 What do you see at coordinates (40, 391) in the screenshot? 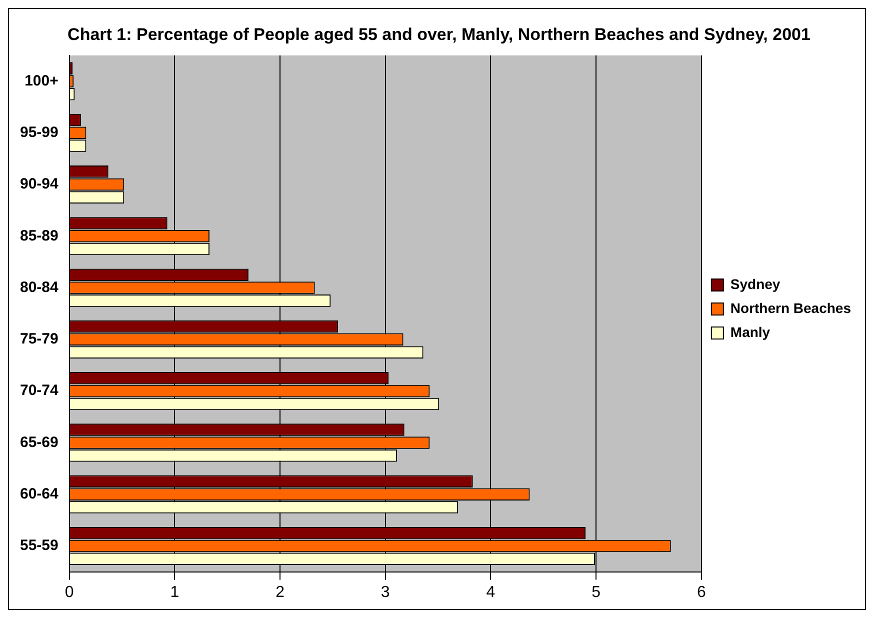
I see `y-tick-label: 70-74` at bounding box center [40, 391].